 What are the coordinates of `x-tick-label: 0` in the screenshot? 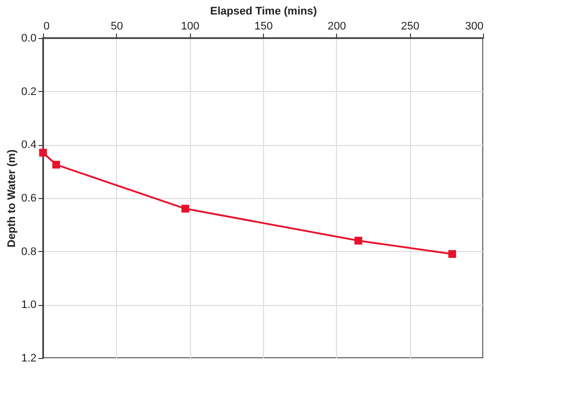 It's located at (47, 26).